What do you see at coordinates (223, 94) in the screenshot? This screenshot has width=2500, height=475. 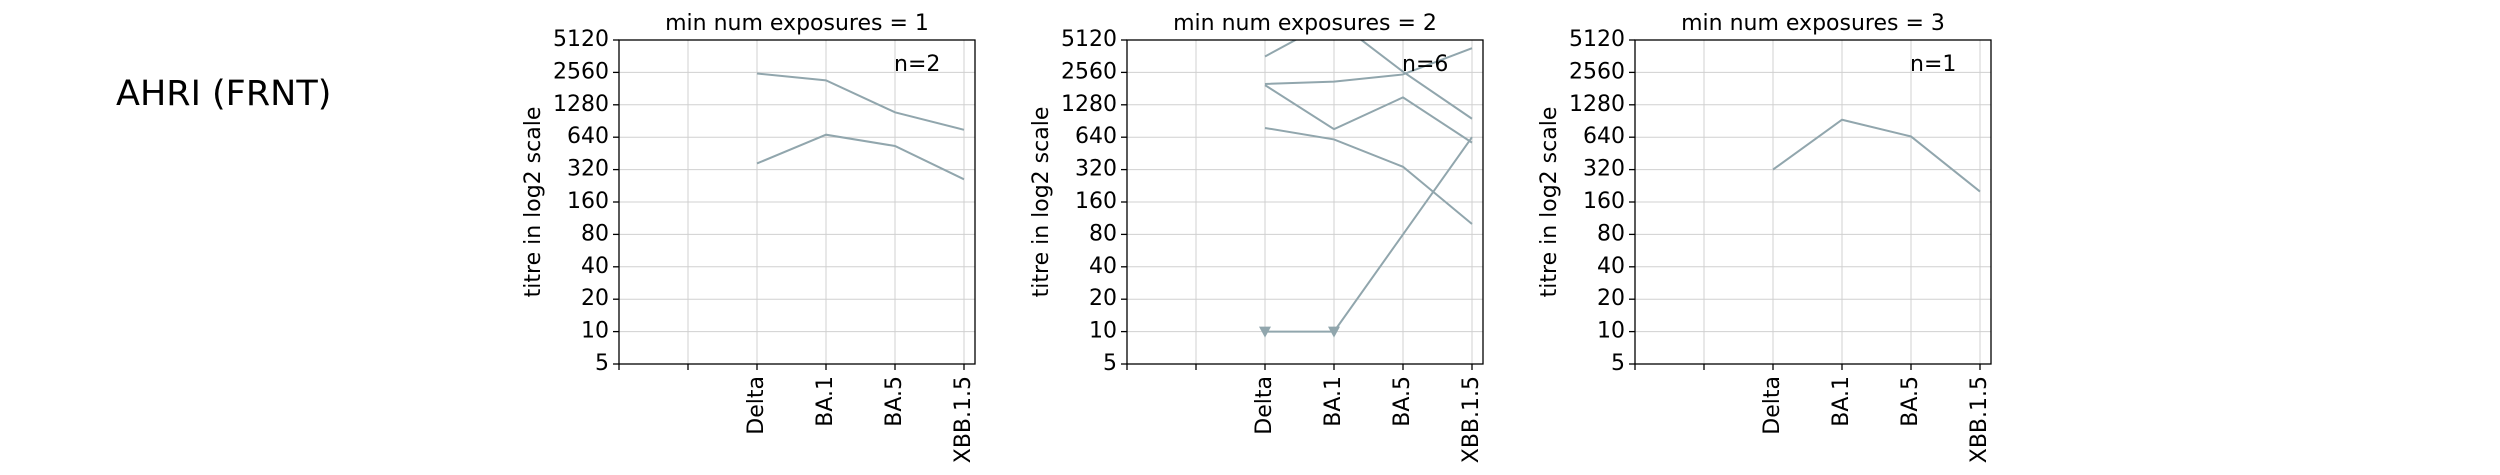 I see `row-label: AHRI (FRNT)` at bounding box center [223, 94].